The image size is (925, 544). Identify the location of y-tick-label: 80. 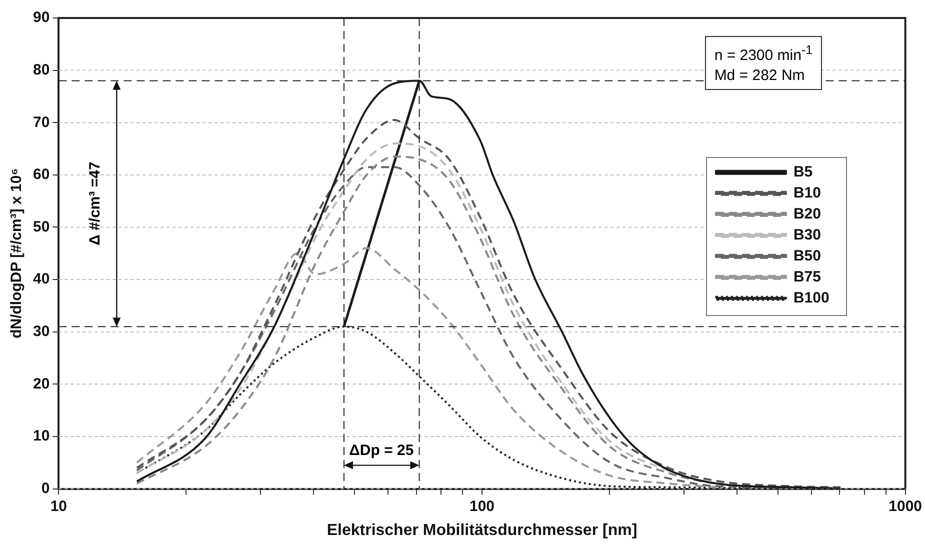
(41, 69).